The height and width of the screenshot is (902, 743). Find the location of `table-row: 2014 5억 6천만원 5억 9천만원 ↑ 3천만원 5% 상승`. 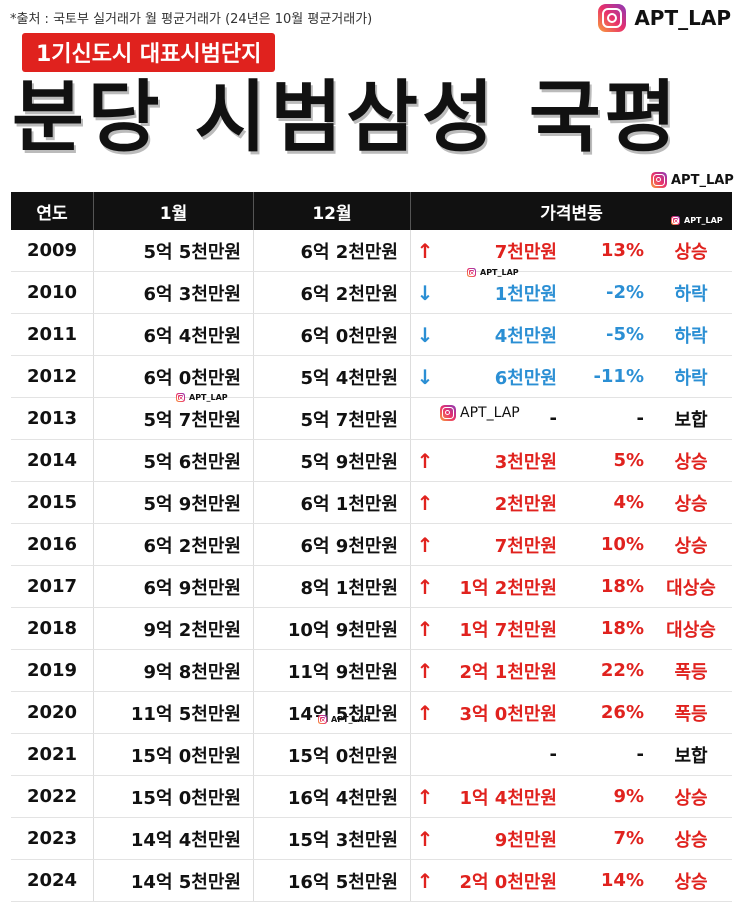

table-row: 2014 5억 6천만원 5억 9천만원 ↑ 3천만원 5% 상승 is located at coordinates (371, 461).